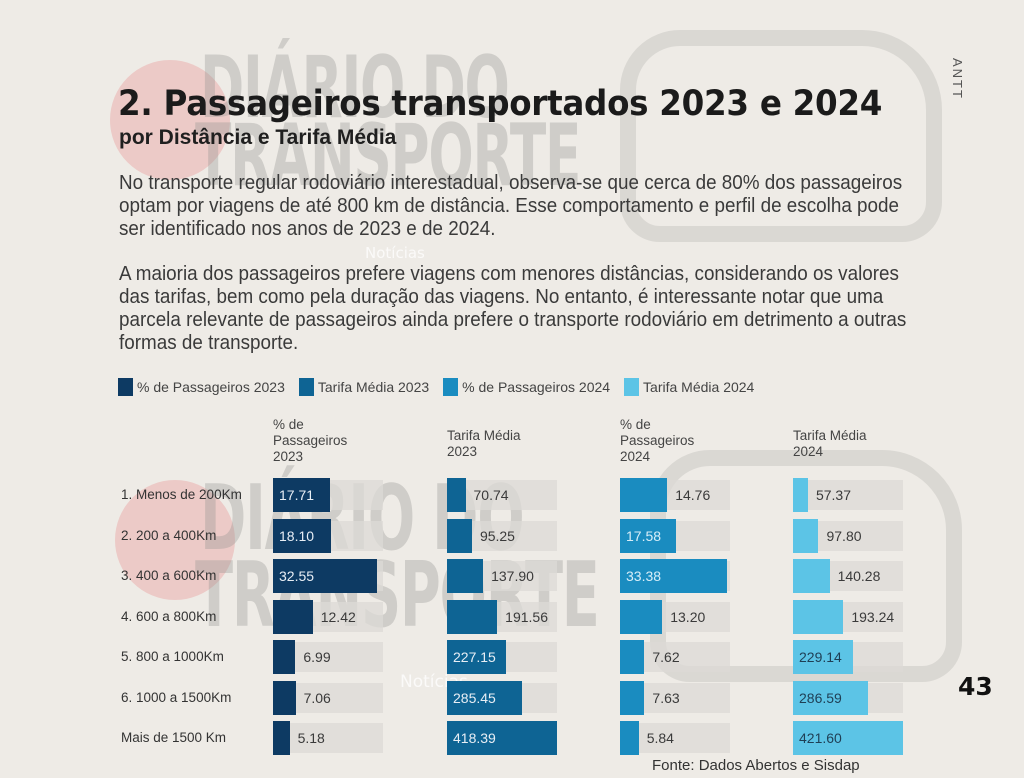  What do you see at coordinates (338, 616) in the screenshot?
I see `data-label: 12.42` at bounding box center [338, 616].